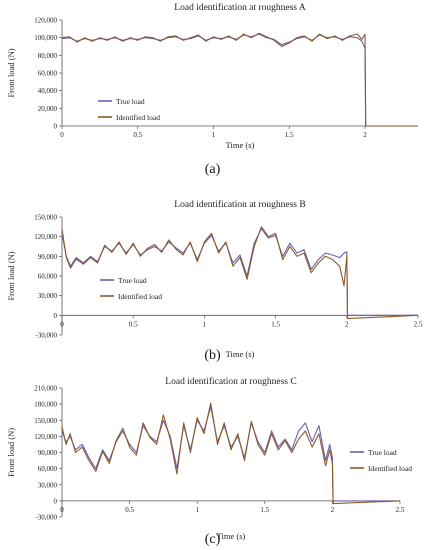 Image resolution: width=425 pixels, height=550 pixels. What do you see at coordinates (240, 7) in the screenshot?
I see `chart-title: Load identification at roughness A` at bounding box center [240, 7].